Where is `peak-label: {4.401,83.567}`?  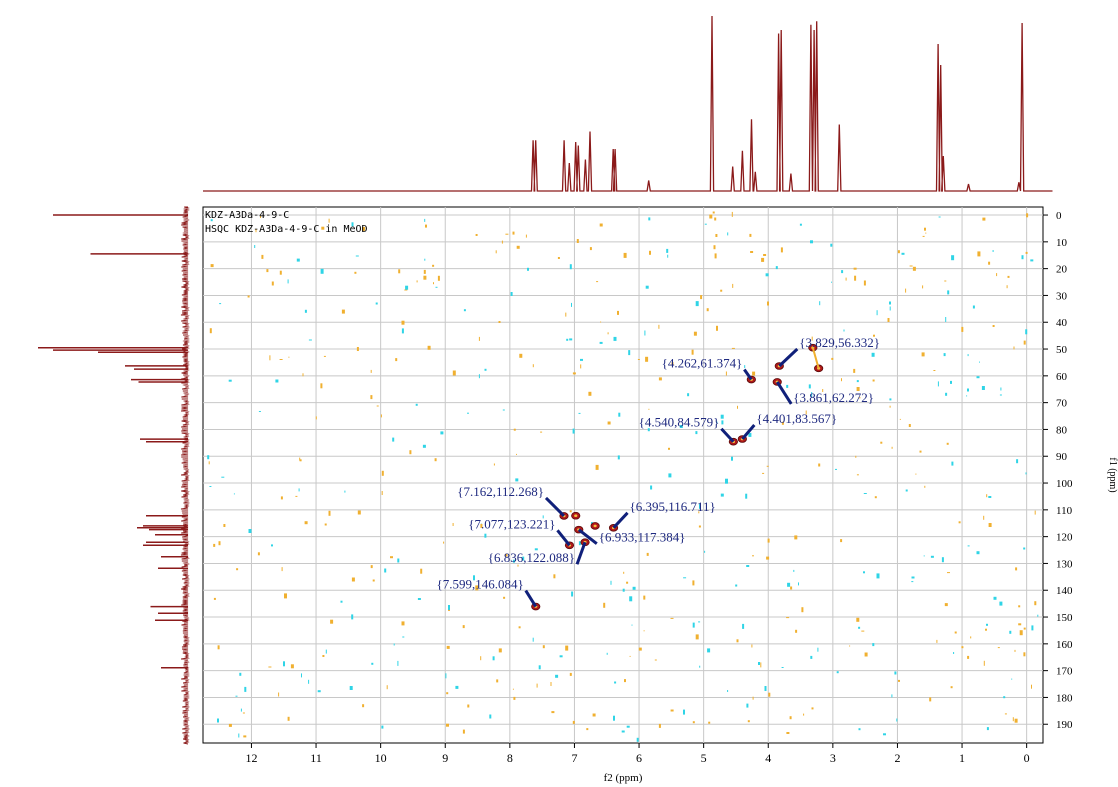 peak-label: {4.401,83.567} is located at coordinates (796, 418).